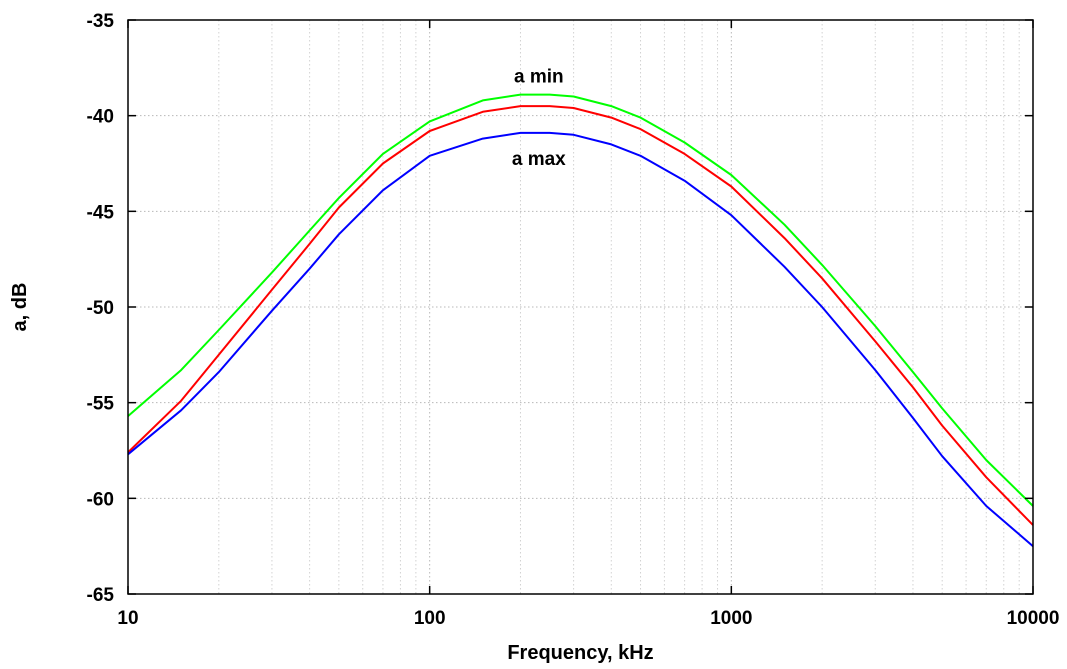  Describe the element at coordinates (101, 595) in the screenshot. I see `y-tick-label: -65` at that location.